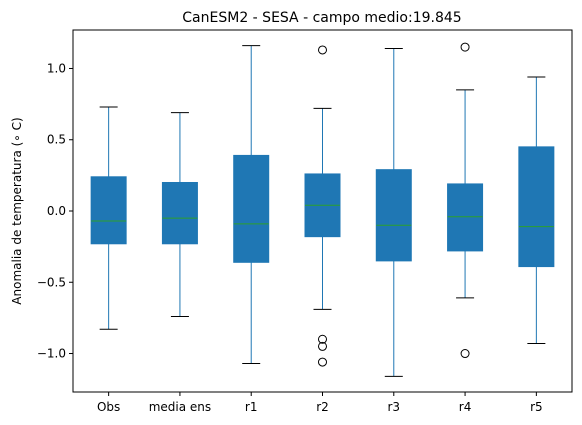  I want to click on x-tick-label: r3, so click(393, 407).